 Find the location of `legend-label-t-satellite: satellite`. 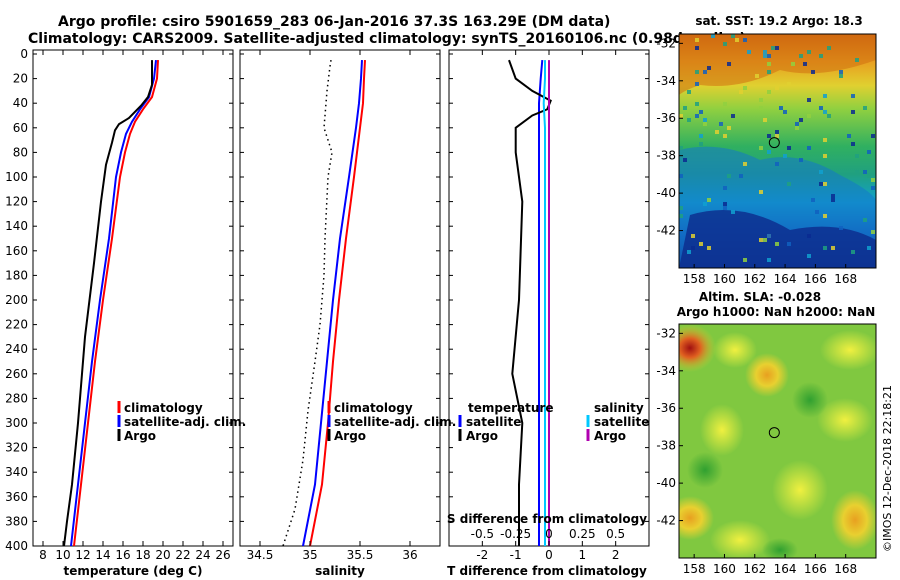

legend-label-t-satellite: satellite is located at coordinates (493, 422).